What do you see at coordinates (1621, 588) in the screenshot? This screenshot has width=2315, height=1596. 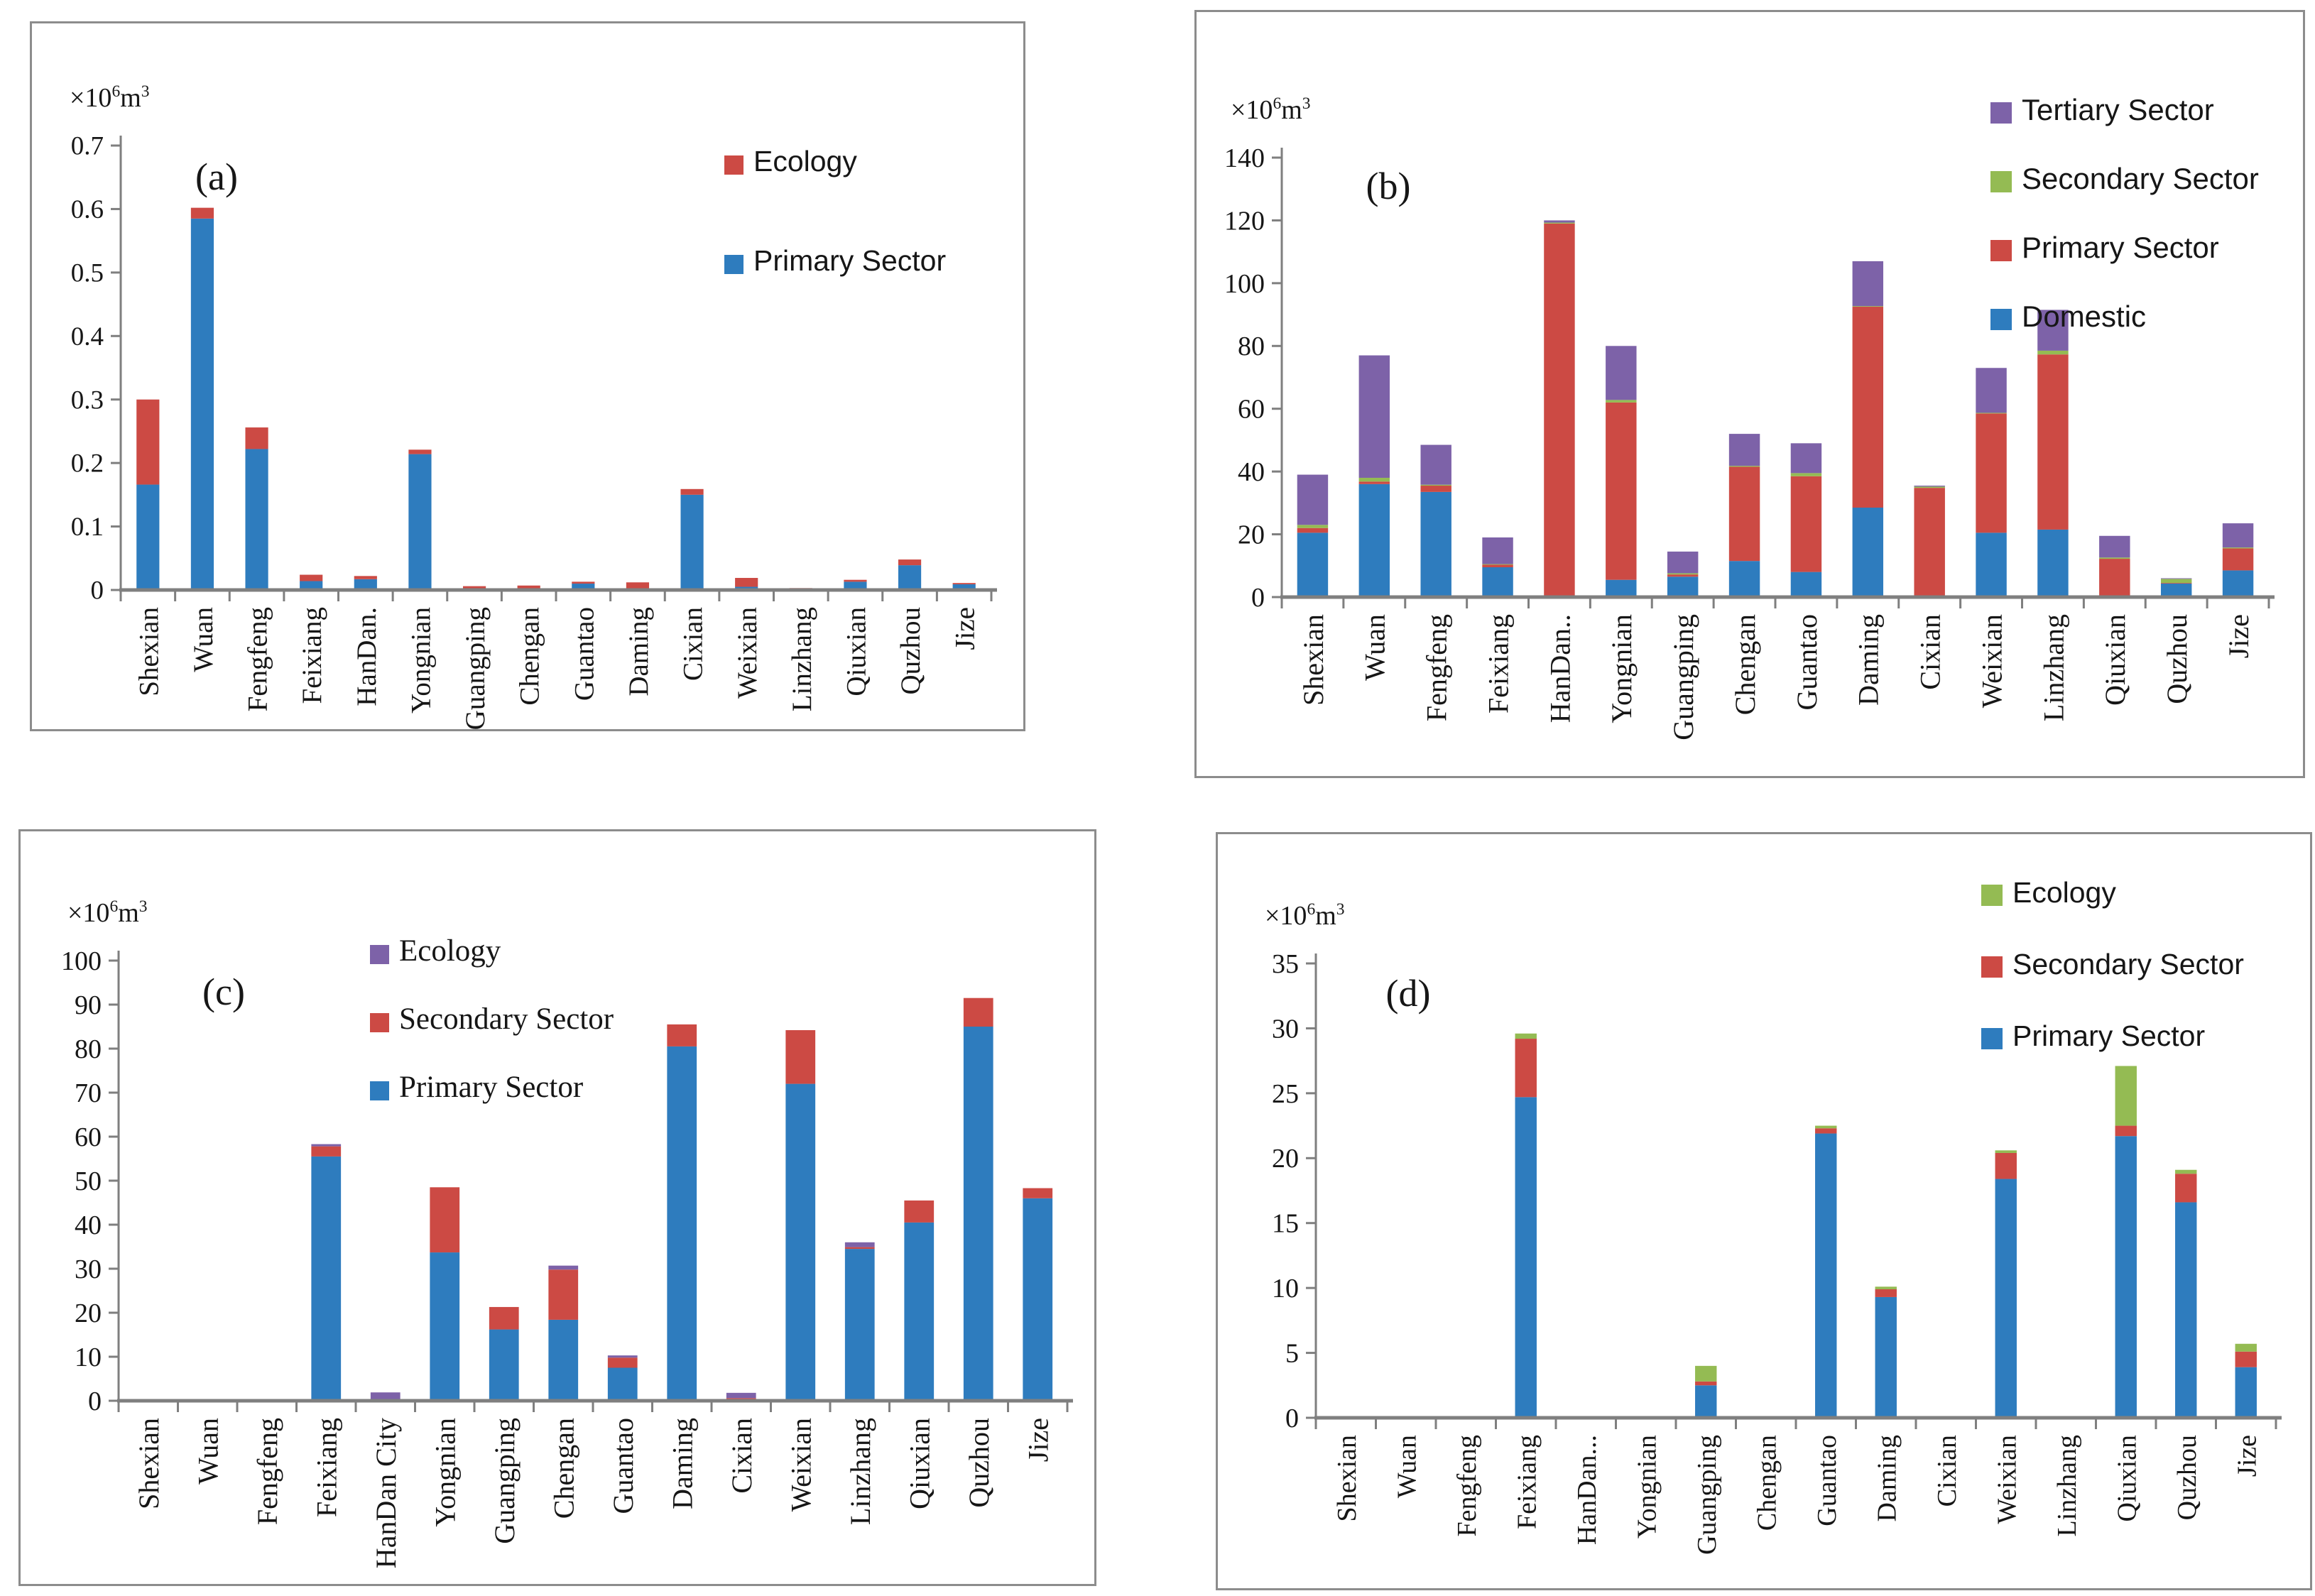 I see `bar-Yongnian-domestic` at bounding box center [1621, 588].